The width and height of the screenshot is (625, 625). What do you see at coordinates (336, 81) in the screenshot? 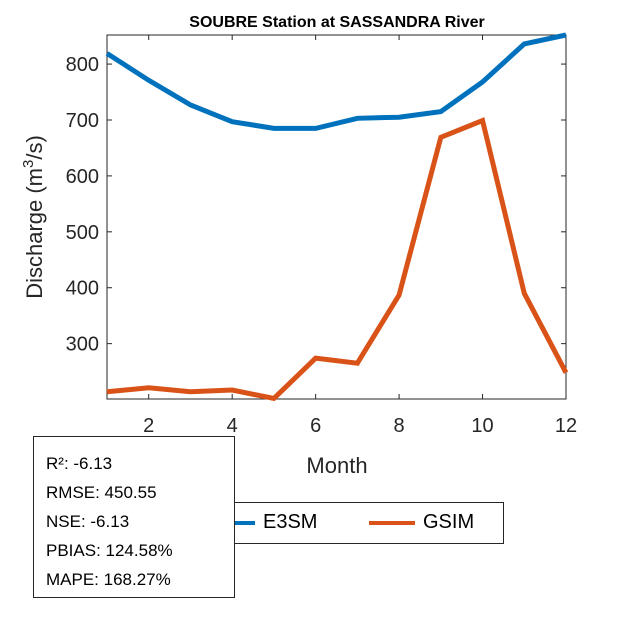
I see `series-line-e3sm` at bounding box center [336, 81].